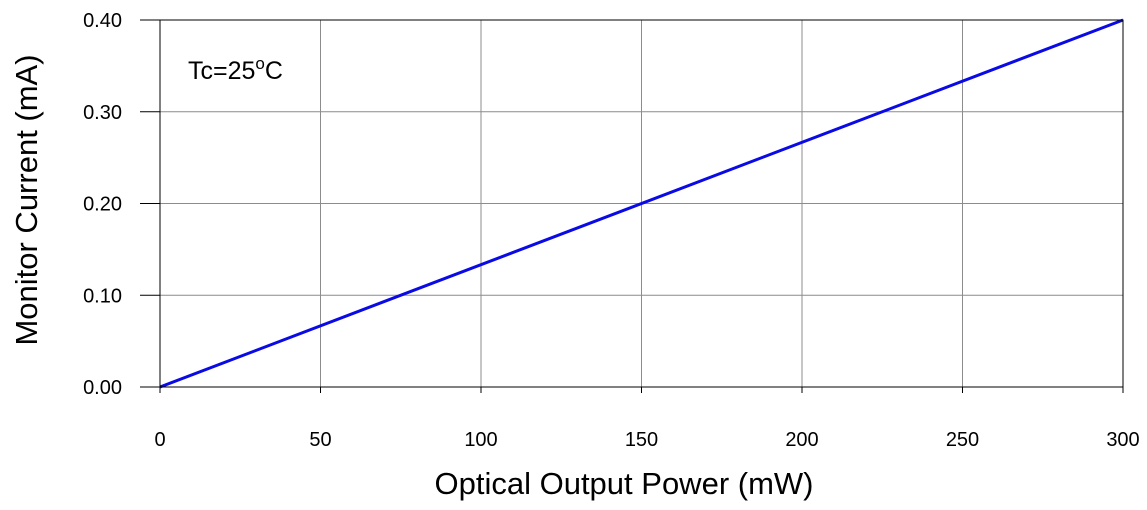 This screenshot has width=1147, height=510. Describe the element at coordinates (102, 113) in the screenshot. I see `y-tick-label: 0.30` at that location.